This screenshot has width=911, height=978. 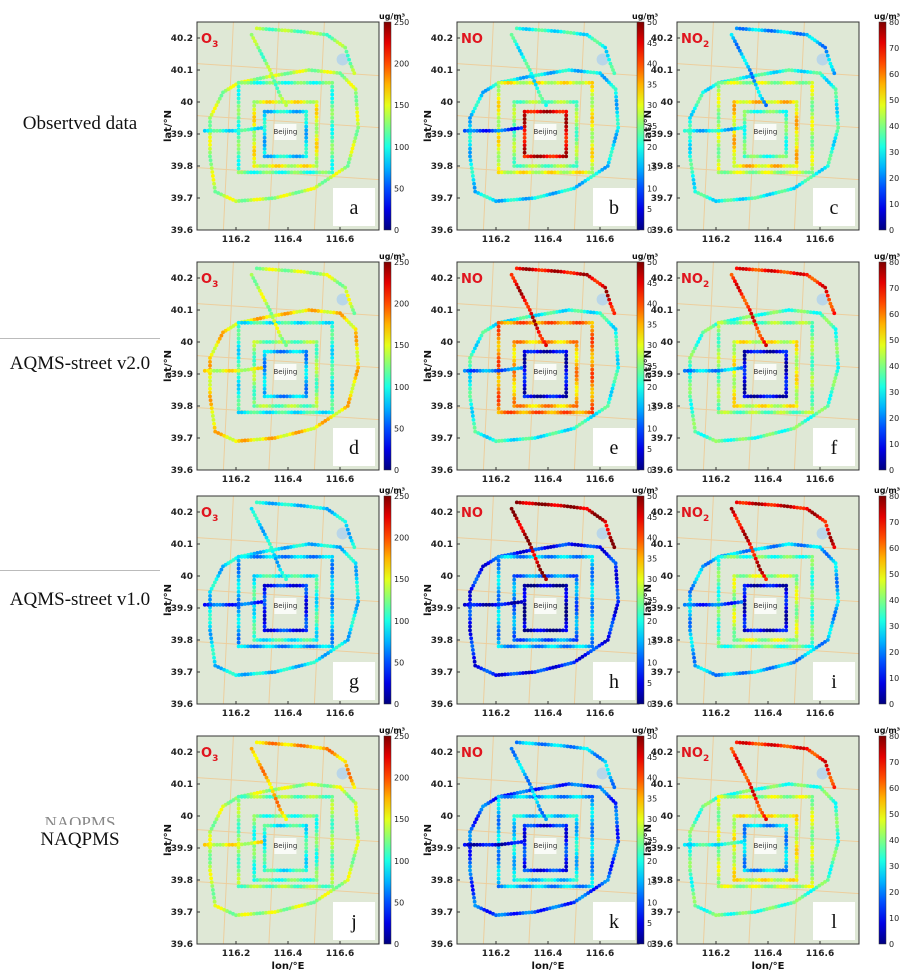 What do you see at coordinates (392, 730) in the screenshot?
I see `colorbar-unit: ug/m³` at bounding box center [392, 730].